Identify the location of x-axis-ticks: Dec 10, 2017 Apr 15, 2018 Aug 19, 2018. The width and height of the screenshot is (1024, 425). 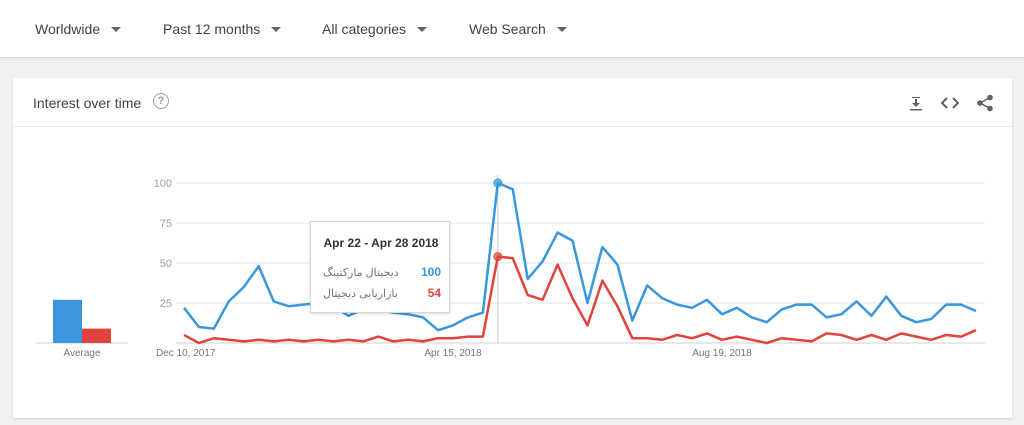
(454, 353).